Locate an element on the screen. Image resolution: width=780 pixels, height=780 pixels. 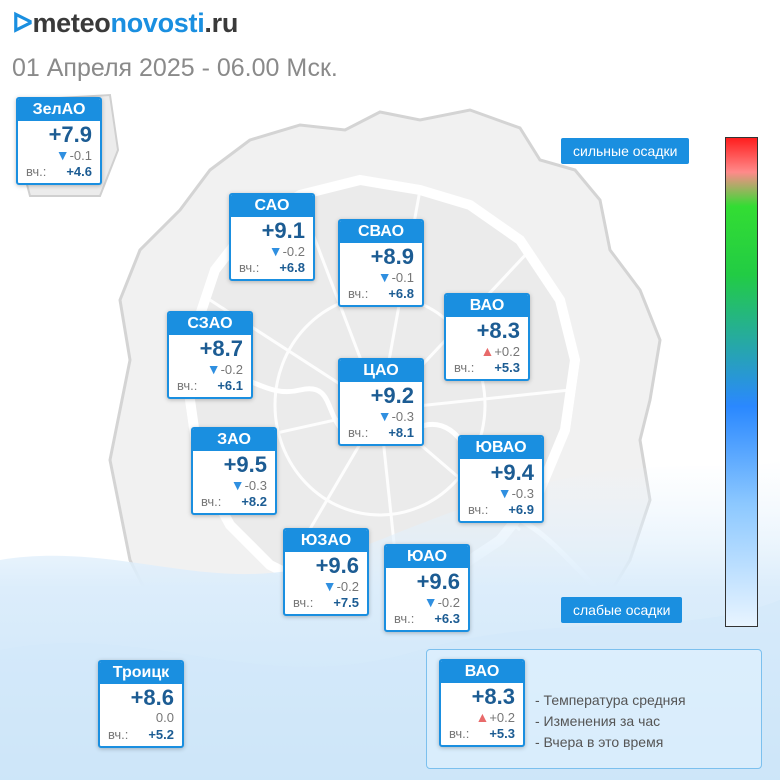
logo-arrow-icon: ᐅ is located at coordinates (22, 23).